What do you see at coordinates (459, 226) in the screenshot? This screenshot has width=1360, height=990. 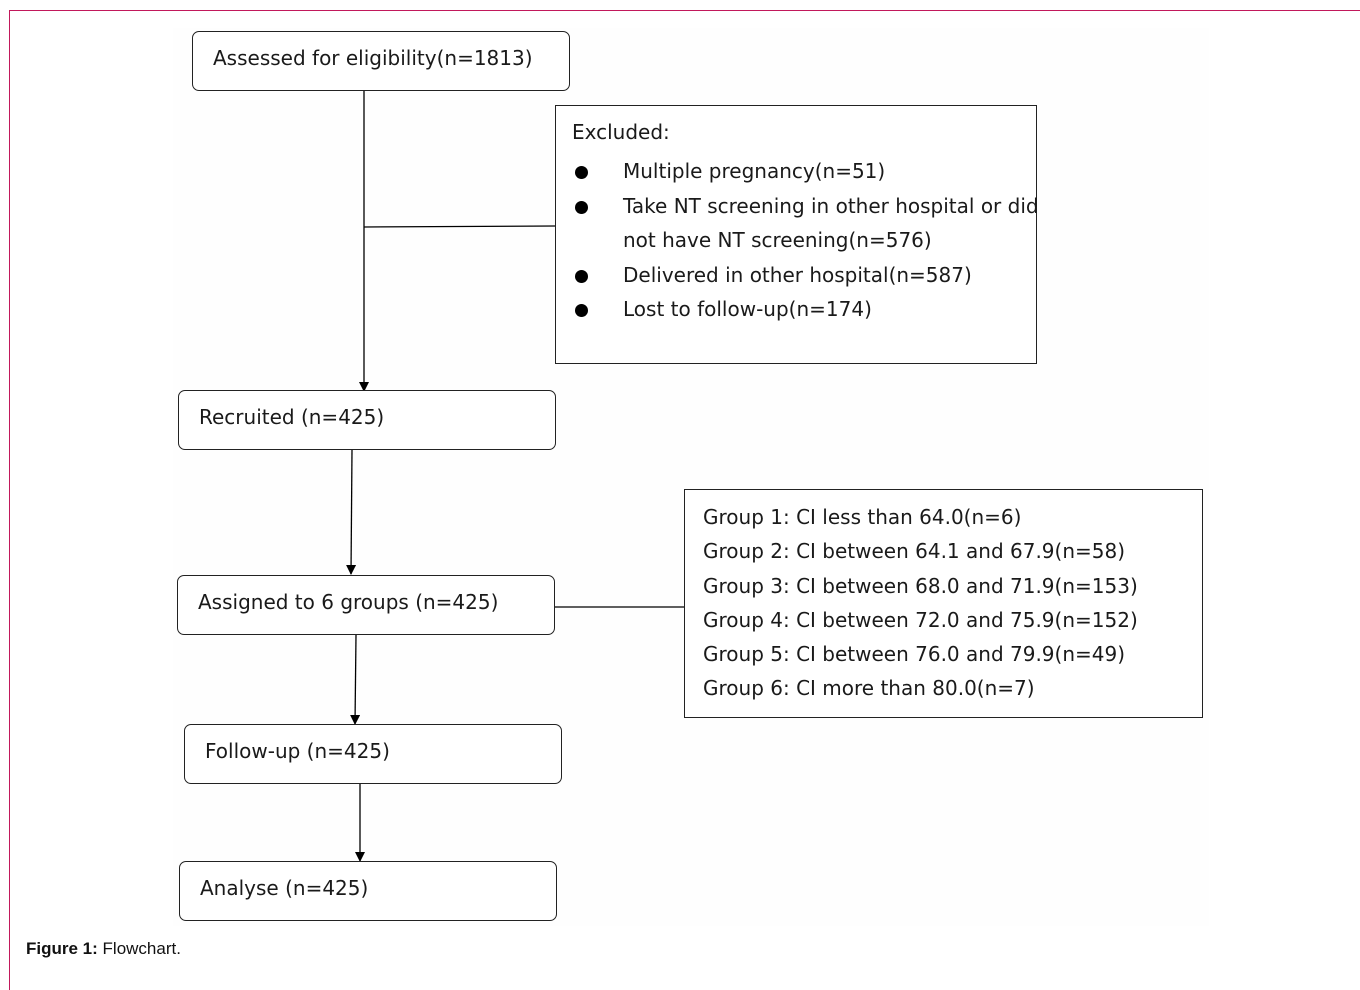 I see `branch-to-excluded` at bounding box center [459, 226].